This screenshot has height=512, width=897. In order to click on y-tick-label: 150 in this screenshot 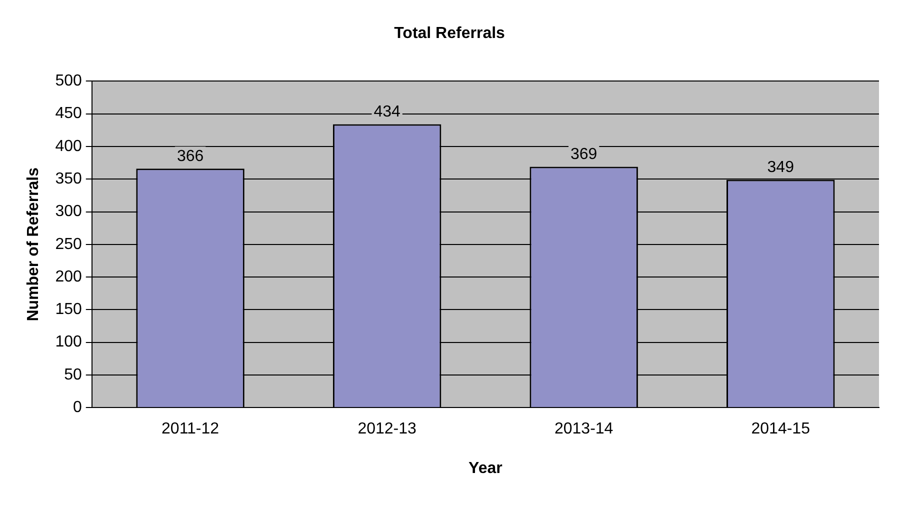, I will do `click(68, 309)`.